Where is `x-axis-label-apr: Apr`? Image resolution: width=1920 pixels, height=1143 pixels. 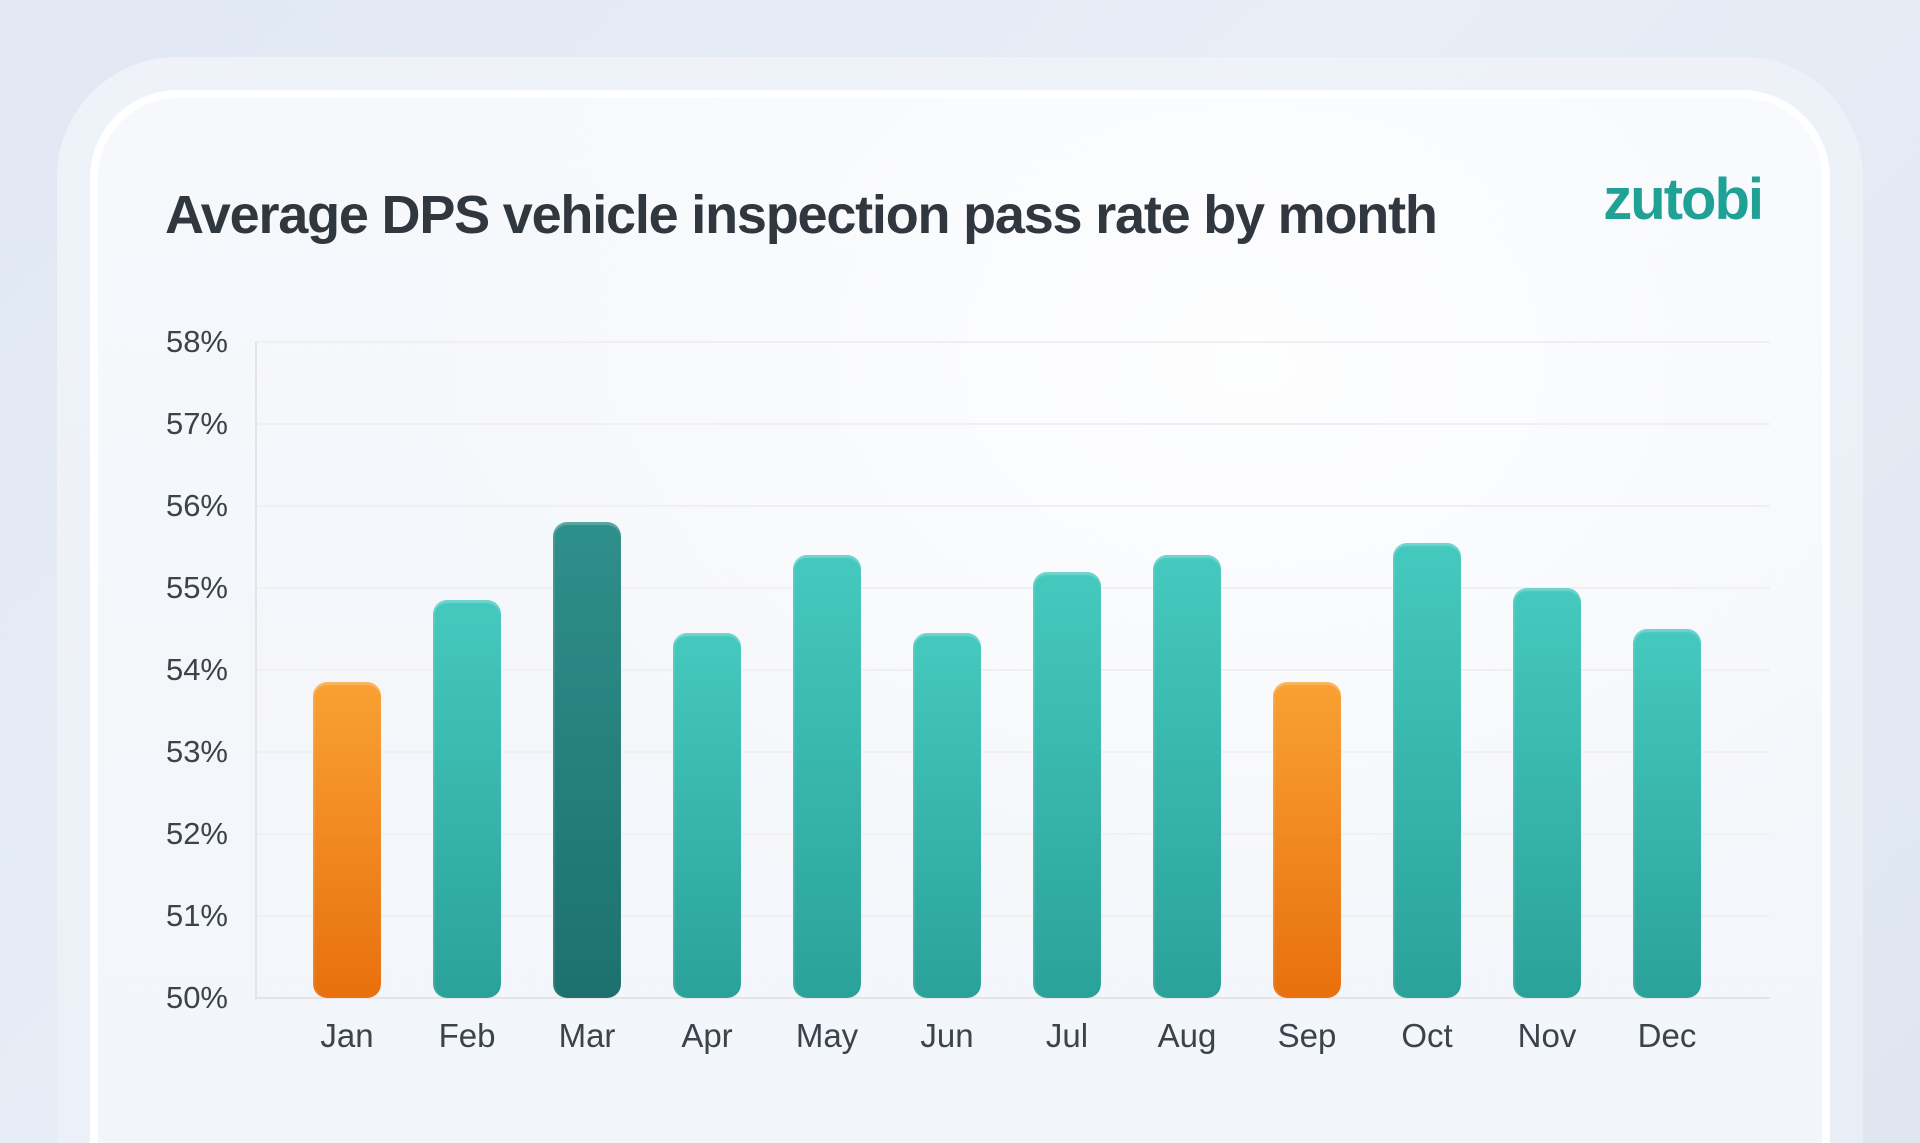 x-axis-label-apr: Apr is located at coordinates (707, 1035).